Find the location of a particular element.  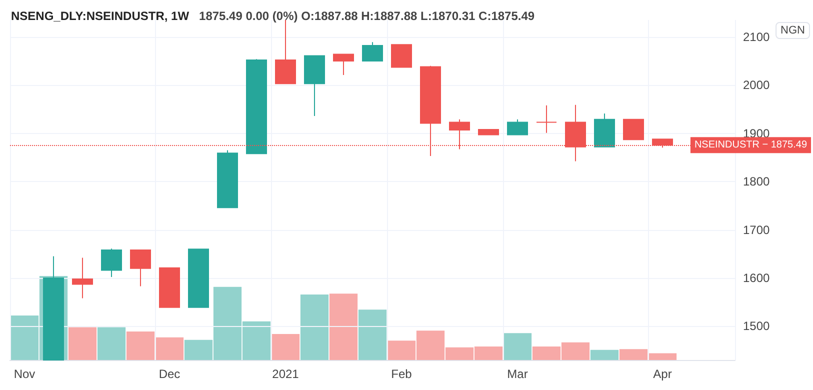

chart-subtitle: 1875.49 0.00 (0%) O:1887.88 H:1887.88 L:1870.31 C:1875.49 is located at coordinates (367, 16).